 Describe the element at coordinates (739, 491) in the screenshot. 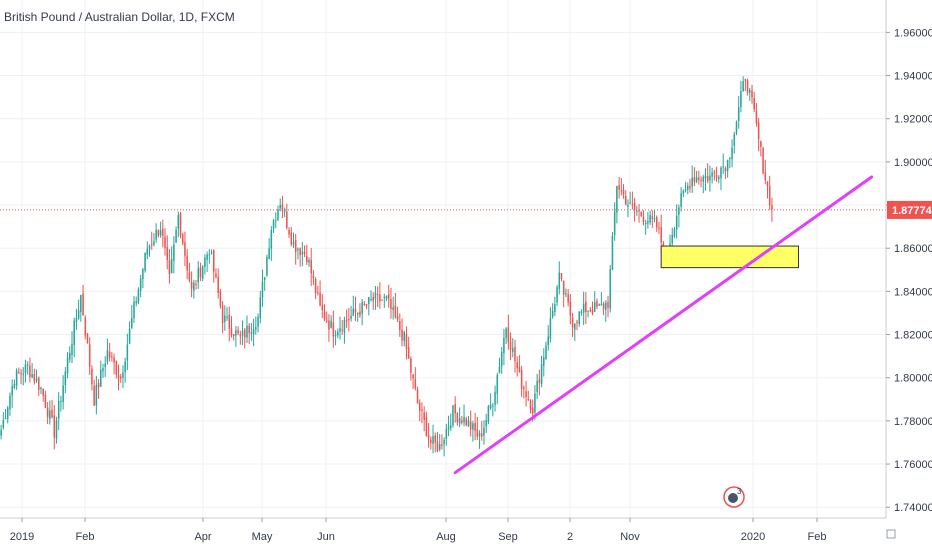

I see `event-badge-count: 3` at that location.